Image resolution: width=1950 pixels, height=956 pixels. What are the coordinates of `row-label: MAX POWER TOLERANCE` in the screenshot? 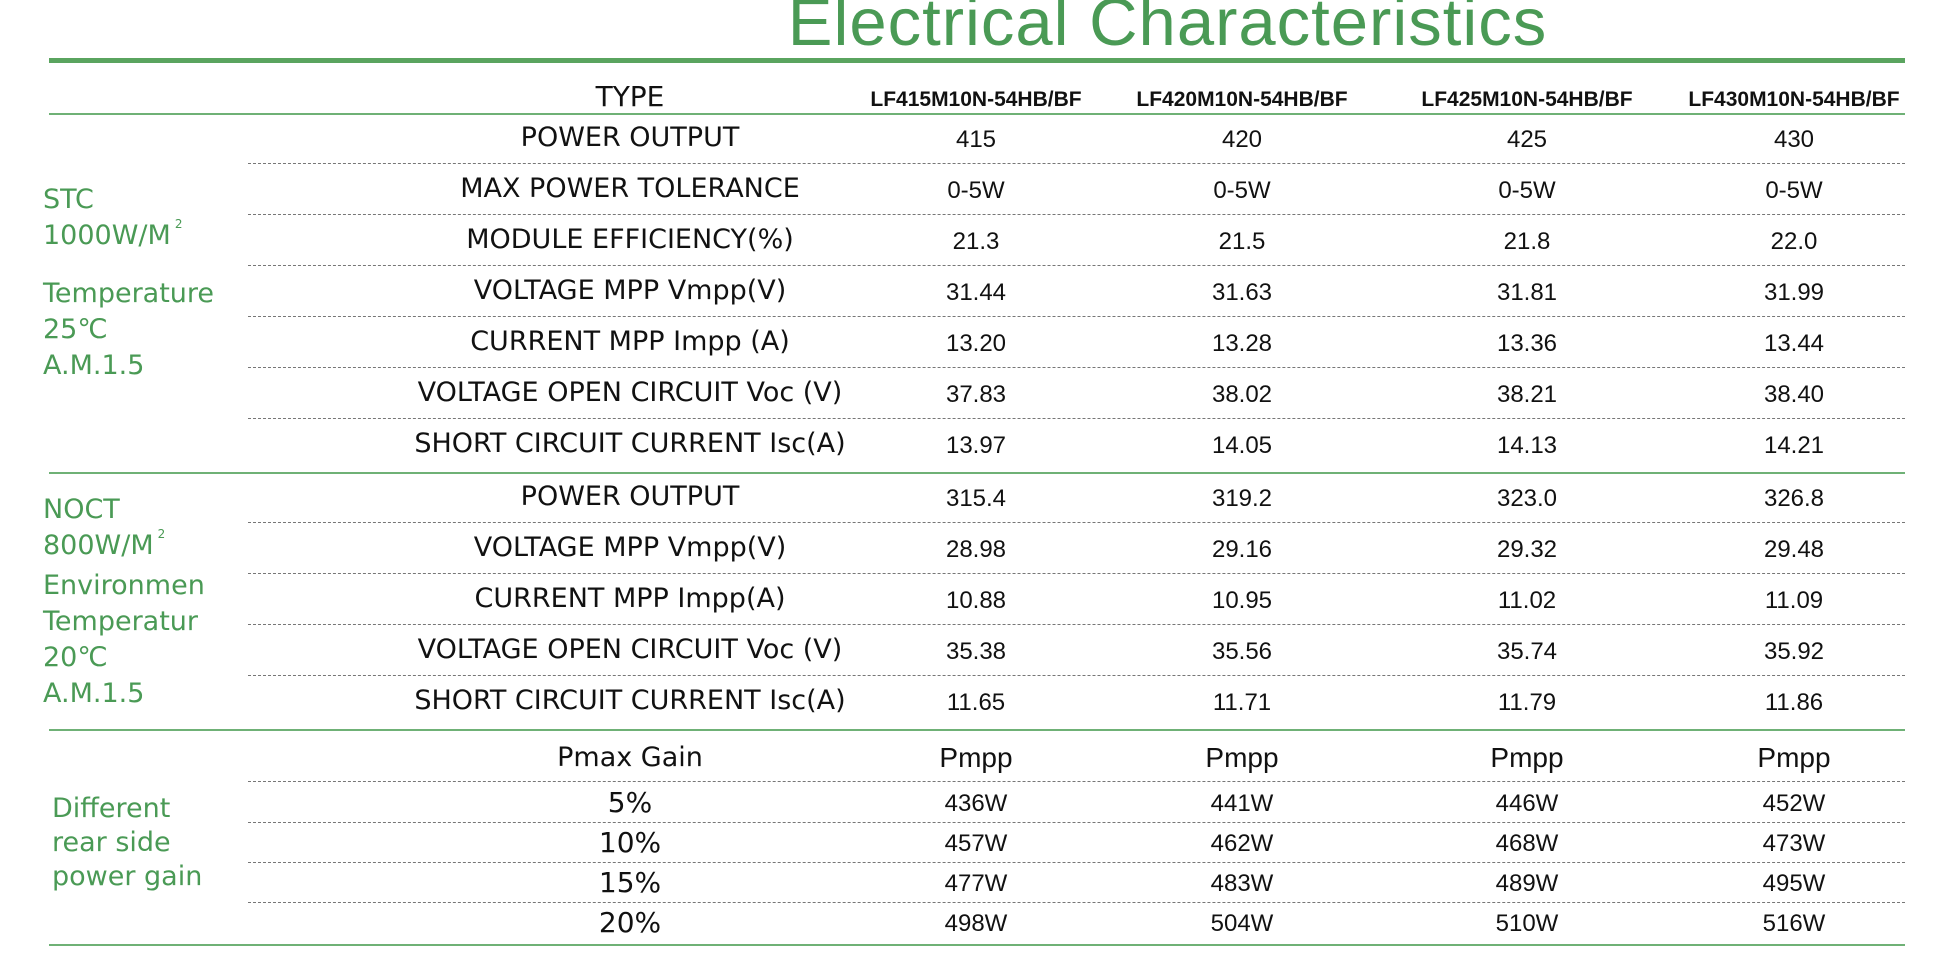 It's located at (630, 188).